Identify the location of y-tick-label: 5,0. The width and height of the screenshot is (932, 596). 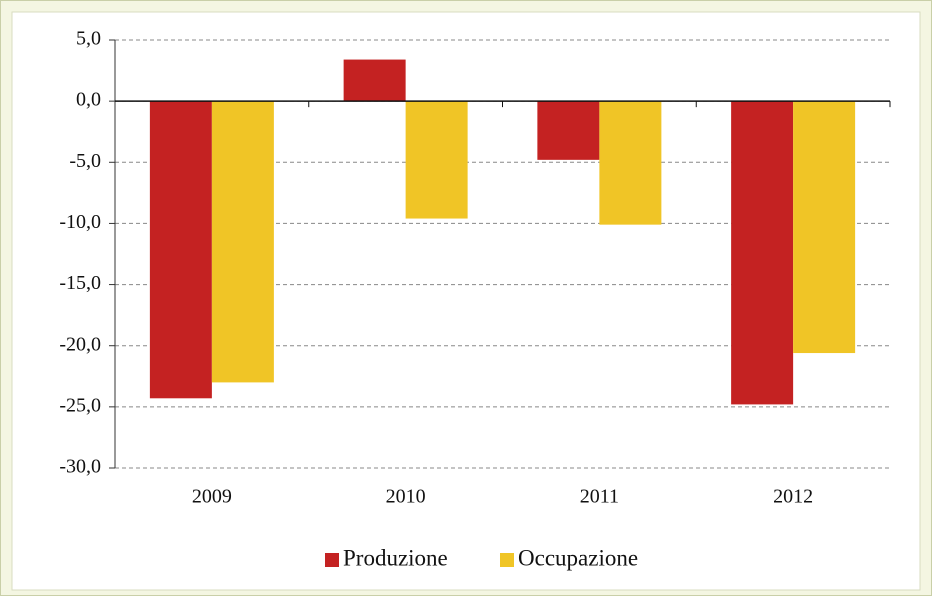
(88, 39).